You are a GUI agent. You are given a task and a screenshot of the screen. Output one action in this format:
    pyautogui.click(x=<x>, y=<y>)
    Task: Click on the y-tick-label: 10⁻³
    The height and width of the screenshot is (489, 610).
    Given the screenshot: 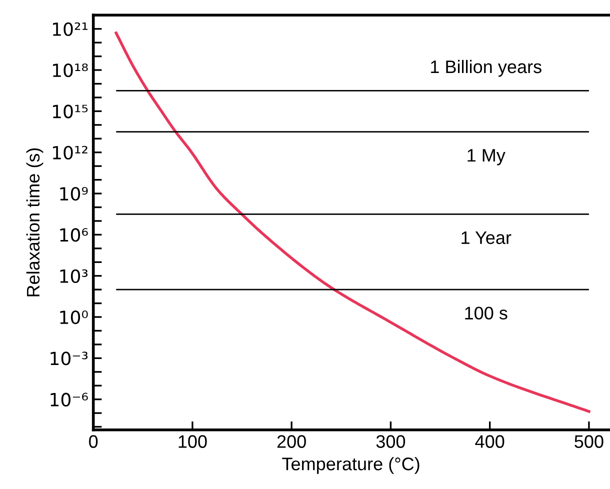 What is the action you would take?
    pyautogui.click(x=69, y=359)
    